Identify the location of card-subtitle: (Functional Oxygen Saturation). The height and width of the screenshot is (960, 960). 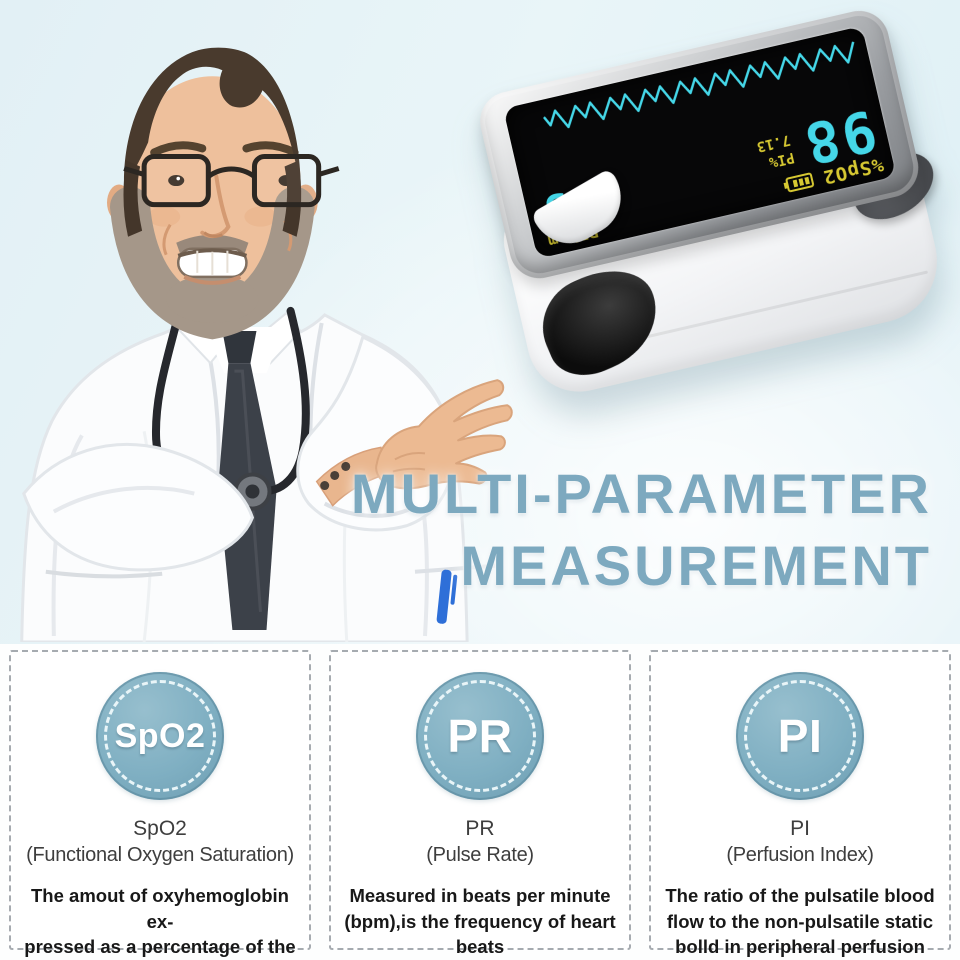
(160, 855).